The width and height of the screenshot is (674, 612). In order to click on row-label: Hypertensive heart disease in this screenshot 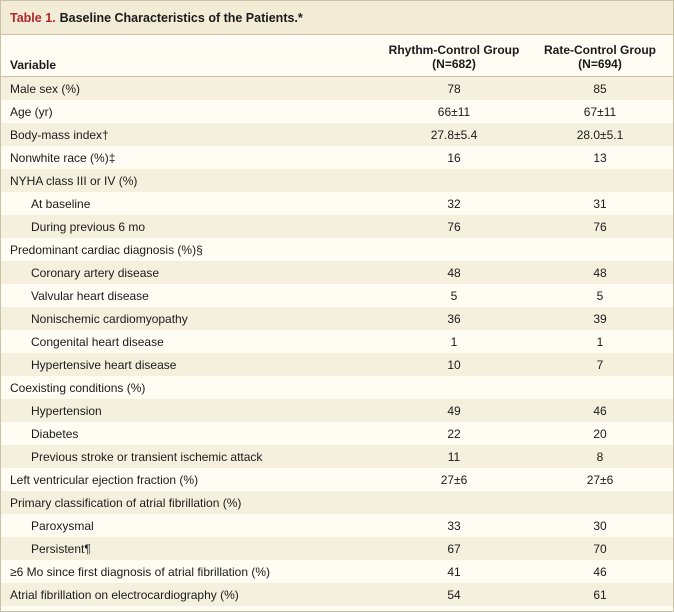, I will do `click(104, 364)`.